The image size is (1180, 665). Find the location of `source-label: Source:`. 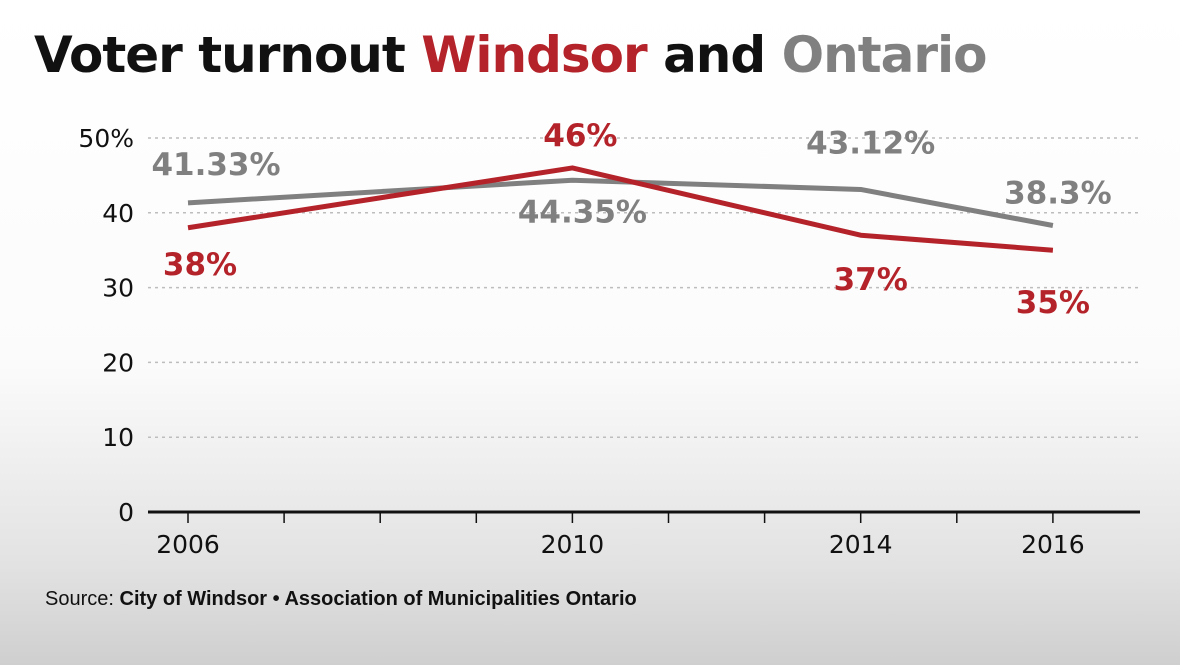

source-label: Source: is located at coordinates (79, 599).